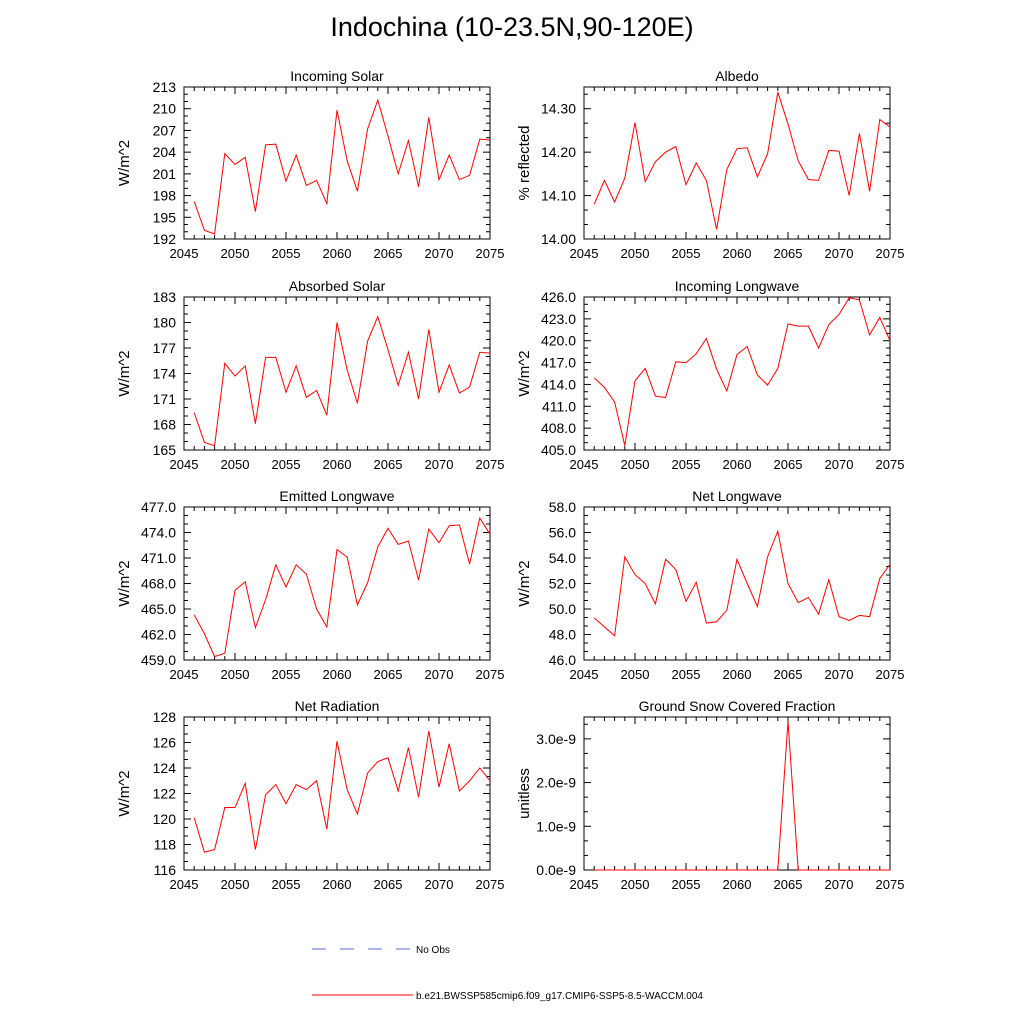 The image size is (1024, 1024). I want to click on y-tick-label: 411.0, so click(559, 406).